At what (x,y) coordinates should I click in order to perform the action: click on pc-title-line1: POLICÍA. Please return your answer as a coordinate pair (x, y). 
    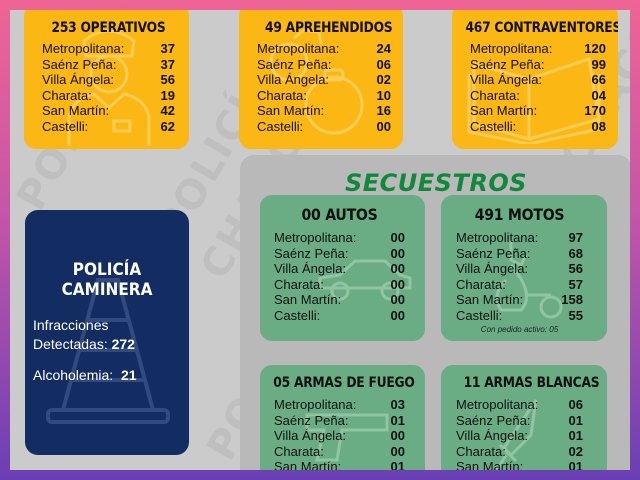
    Looking at the image, I should click on (107, 270).